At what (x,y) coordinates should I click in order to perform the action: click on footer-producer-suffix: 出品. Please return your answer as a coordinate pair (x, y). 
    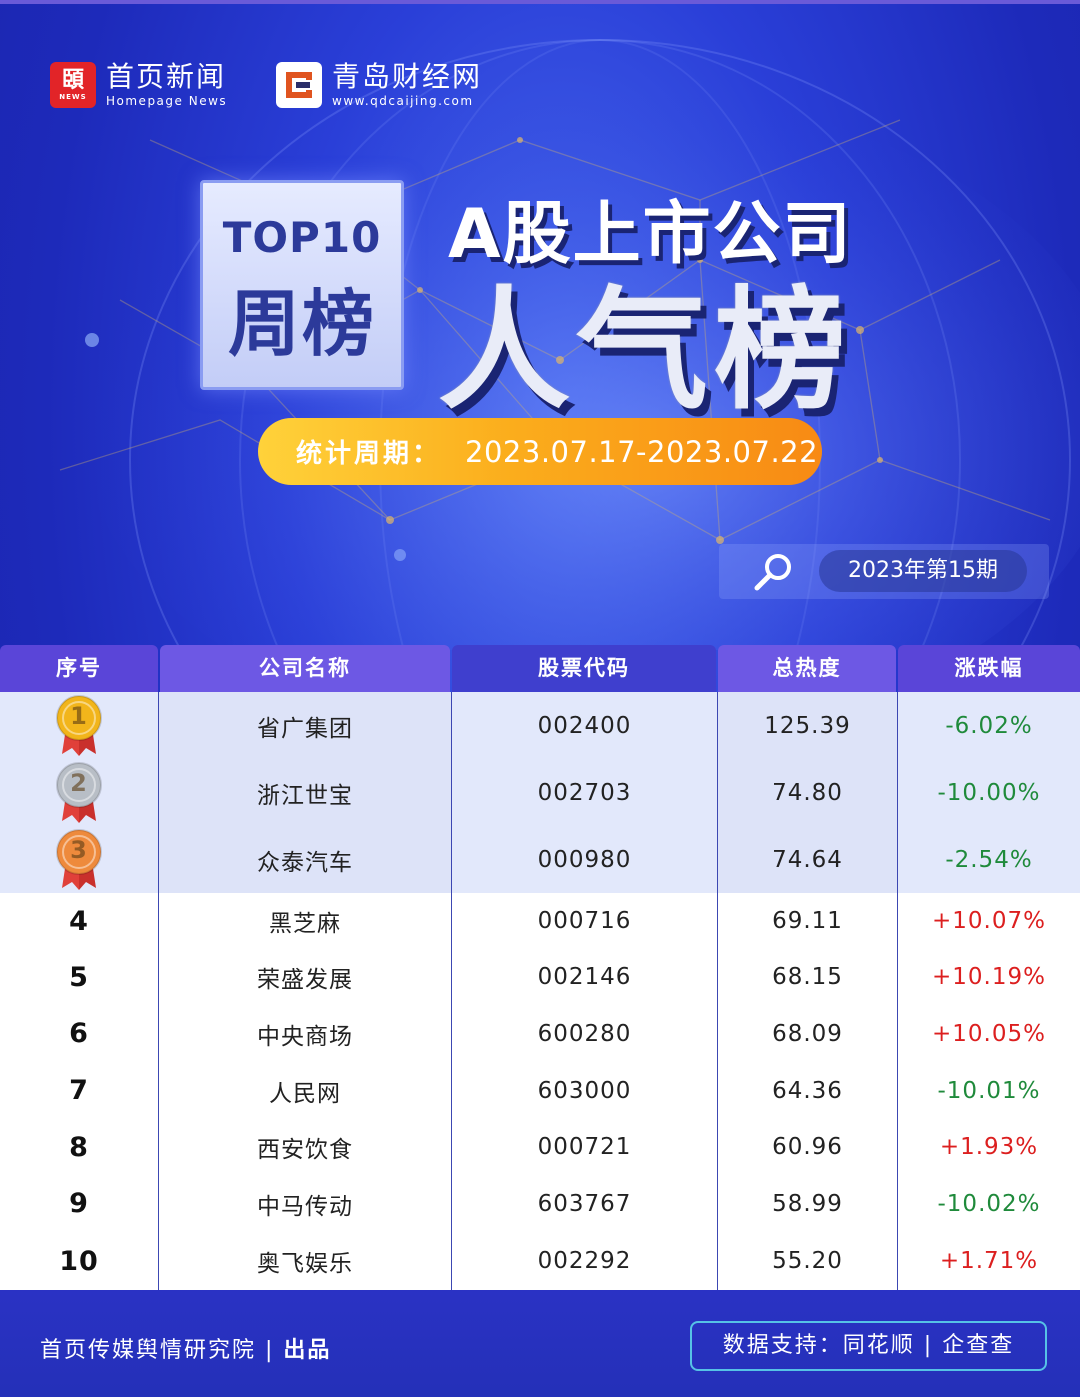
    Looking at the image, I should click on (307, 1350).